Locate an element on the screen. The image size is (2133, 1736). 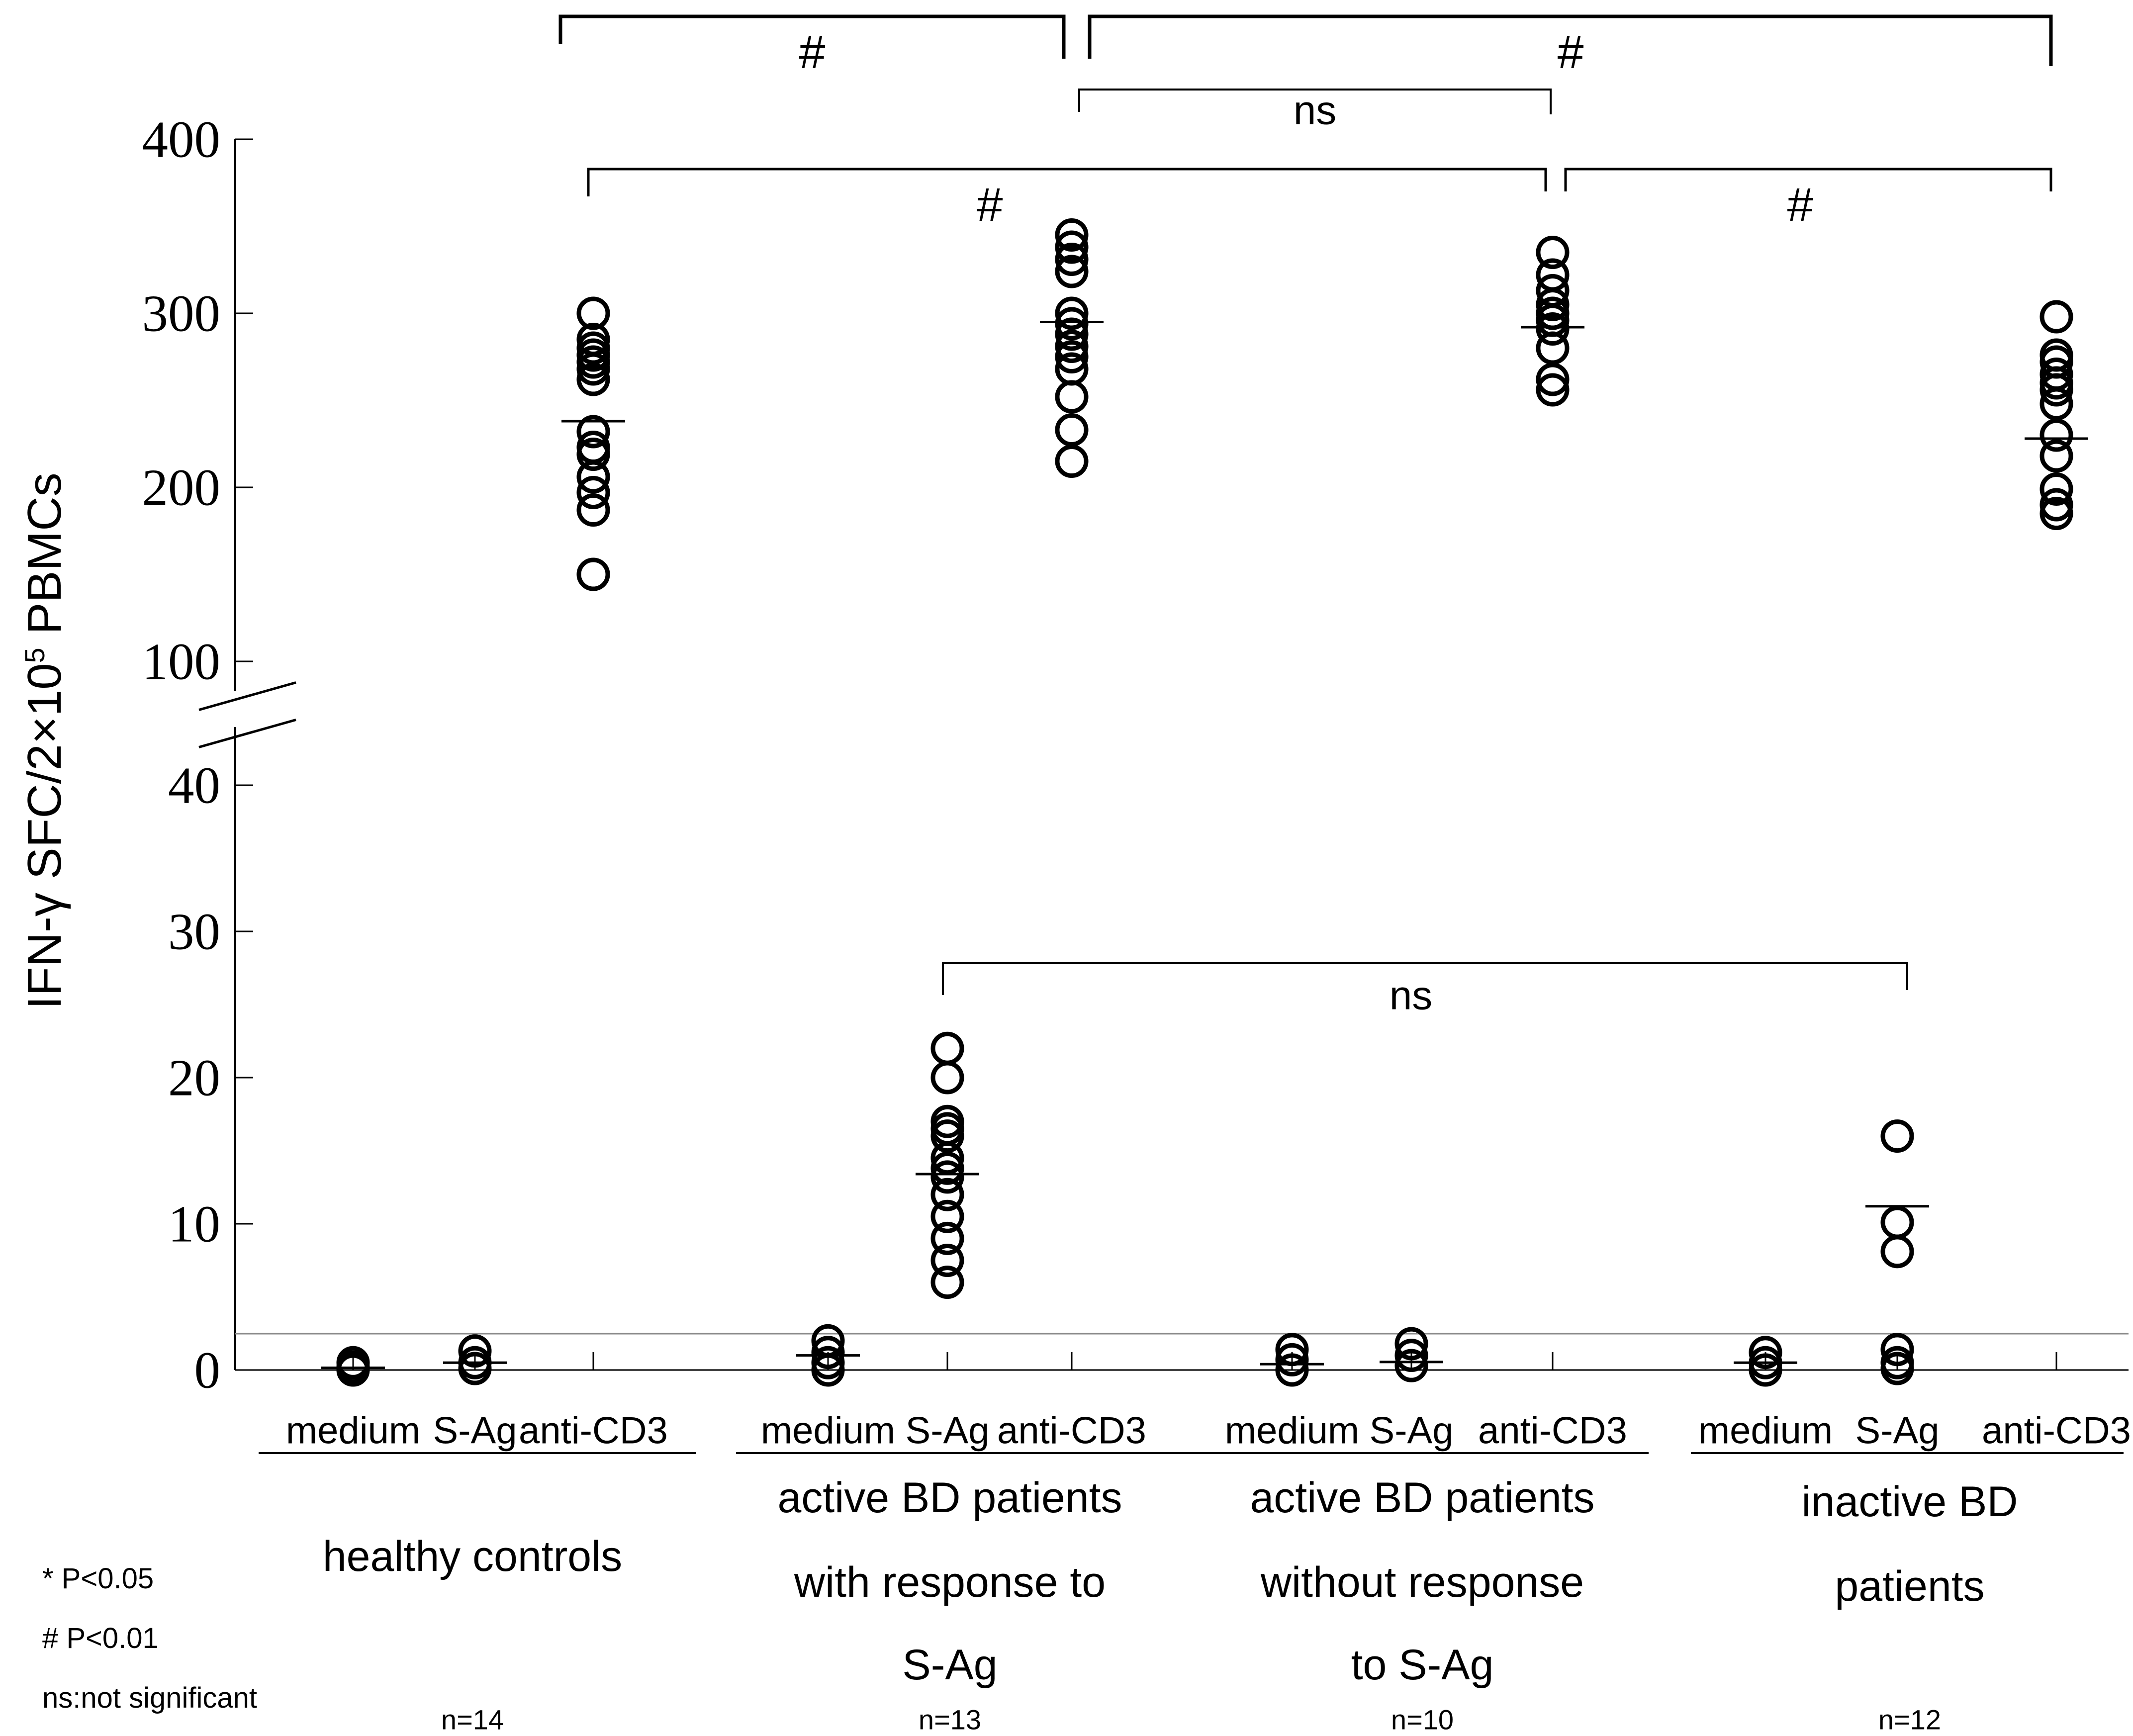
y-axis-tick-label: 10 is located at coordinates (194, 1224).